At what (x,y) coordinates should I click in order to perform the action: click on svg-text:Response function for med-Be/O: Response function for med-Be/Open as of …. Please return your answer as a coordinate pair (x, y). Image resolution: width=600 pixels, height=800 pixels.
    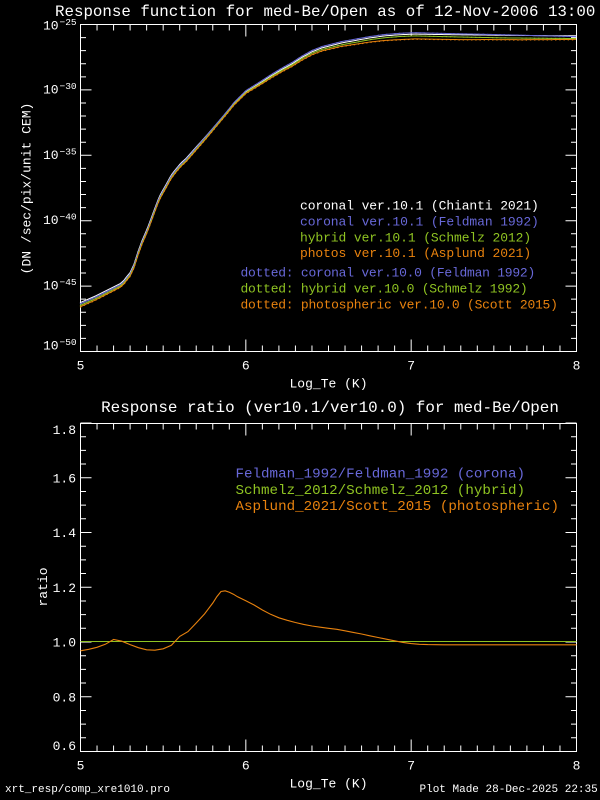
    Looking at the image, I should click on (325, 12).